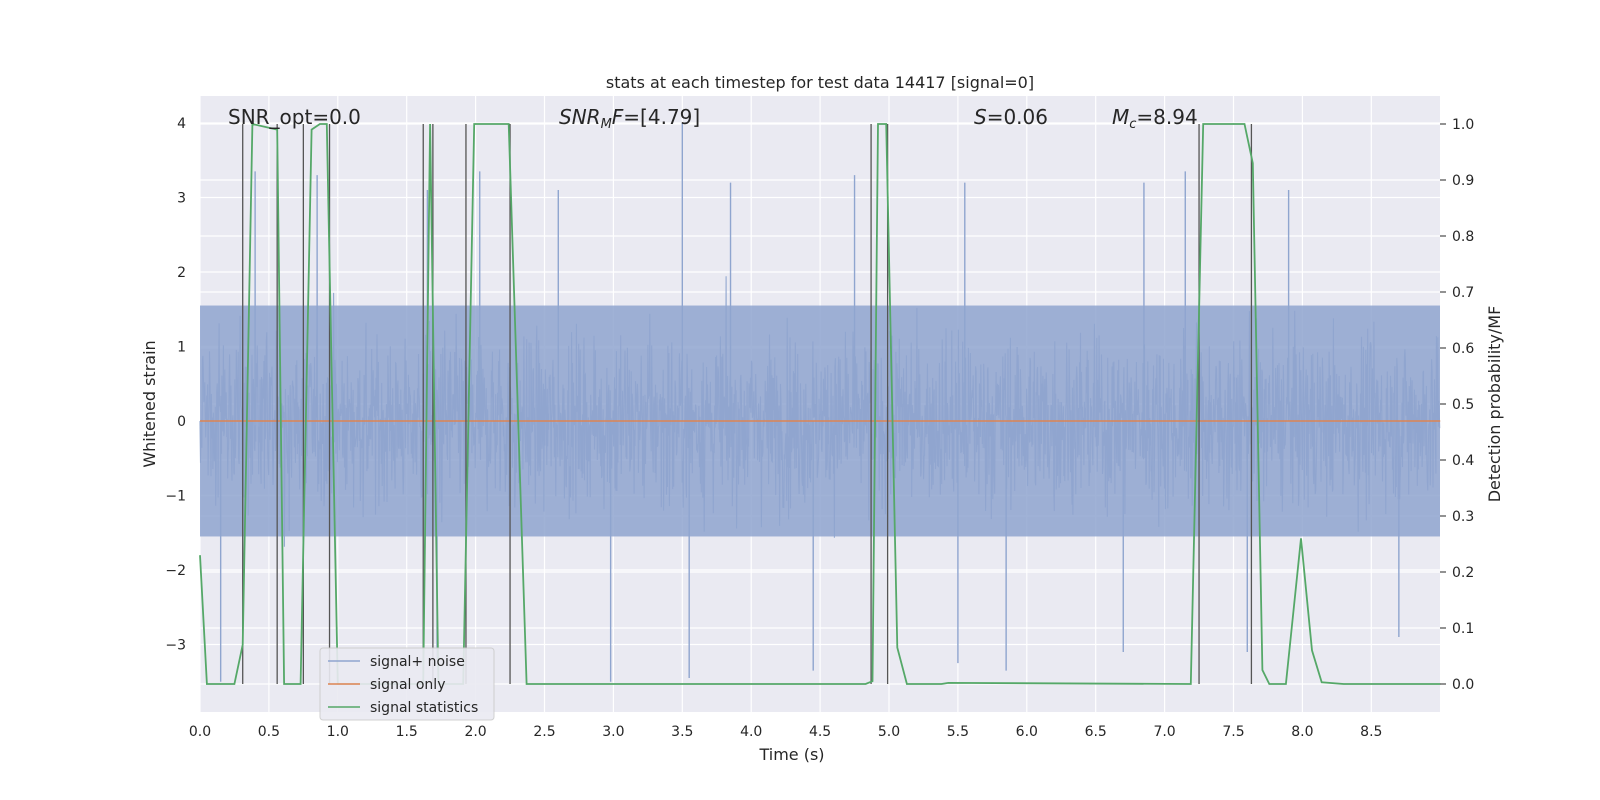  What do you see at coordinates (1463, 405) in the screenshot?
I see `y-right-tick-label: 0.5` at bounding box center [1463, 405].